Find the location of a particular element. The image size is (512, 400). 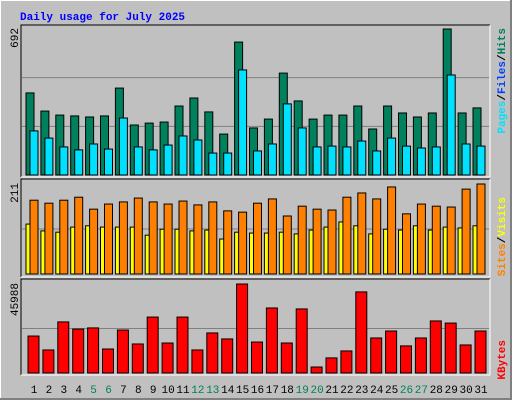

legend-label: KBytes is located at coordinates (503, 360).